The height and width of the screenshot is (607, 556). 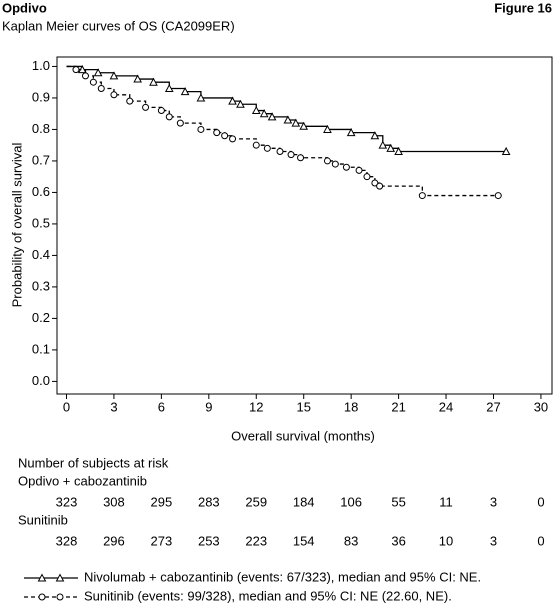 I want to click on x-tick-label: 21, so click(x=398, y=406).